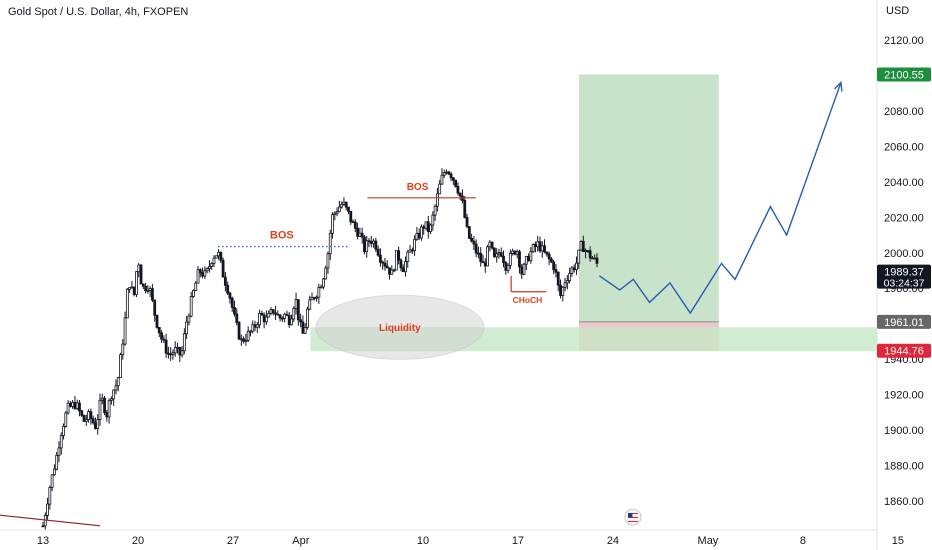 Image resolution: width=932 pixels, height=550 pixels. What do you see at coordinates (904, 273) in the screenshot?
I see `current-price-badge-label: 1989.37` at bounding box center [904, 273].